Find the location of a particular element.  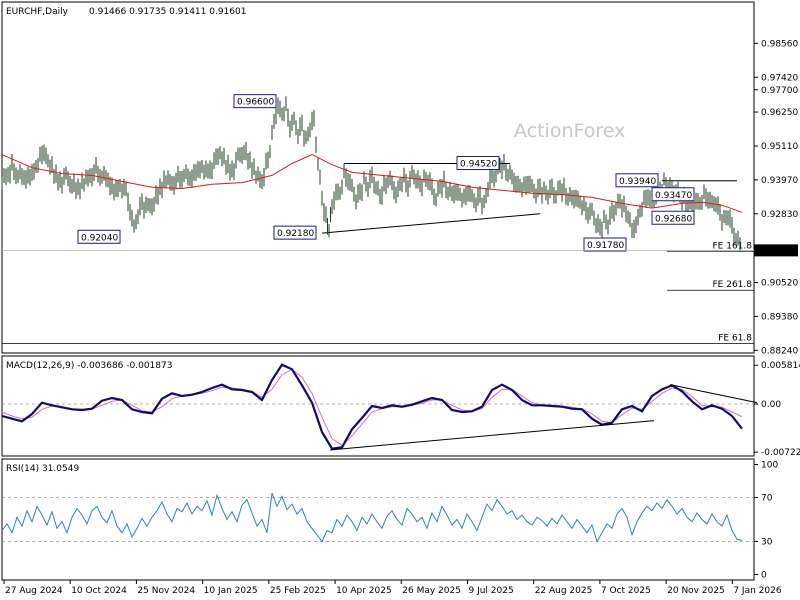

level-label-text: 0.92040 is located at coordinates (99, 238).